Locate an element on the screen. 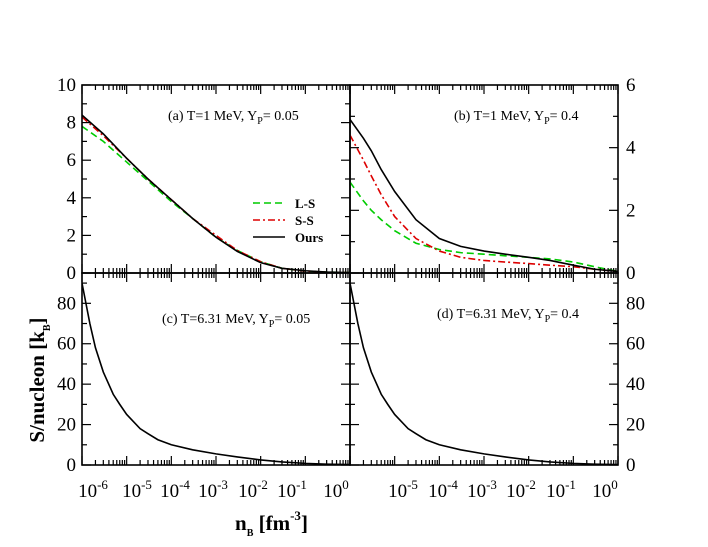 Image resolution: width=708 pixels, height=547 pixels. series-line-ours-a is located at coordinates (216, 193).